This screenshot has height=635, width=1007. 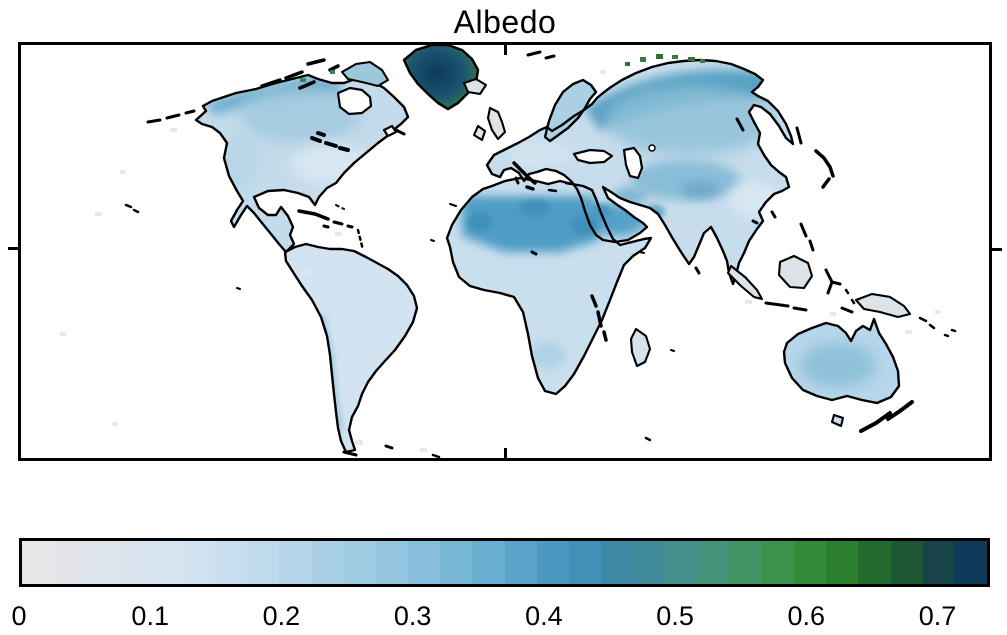 I want to click on newfoundland, so click(x=400, y=132).